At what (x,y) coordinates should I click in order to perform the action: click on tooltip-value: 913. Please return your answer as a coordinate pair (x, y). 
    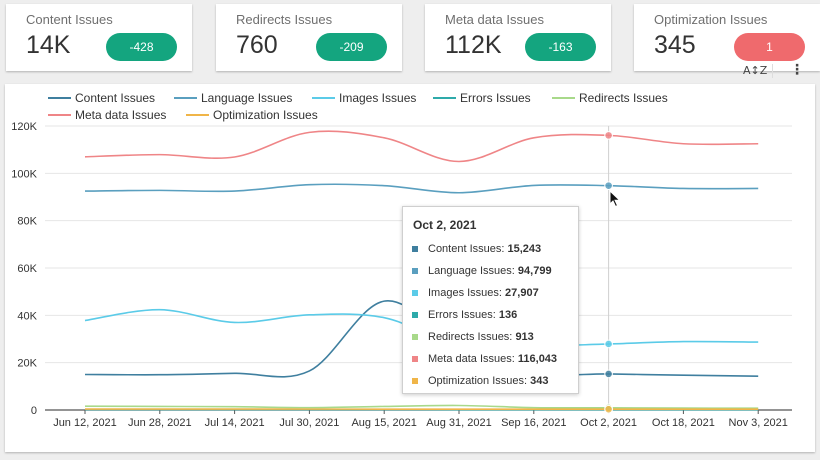
    Looking at the image, I should click on (524, 337).